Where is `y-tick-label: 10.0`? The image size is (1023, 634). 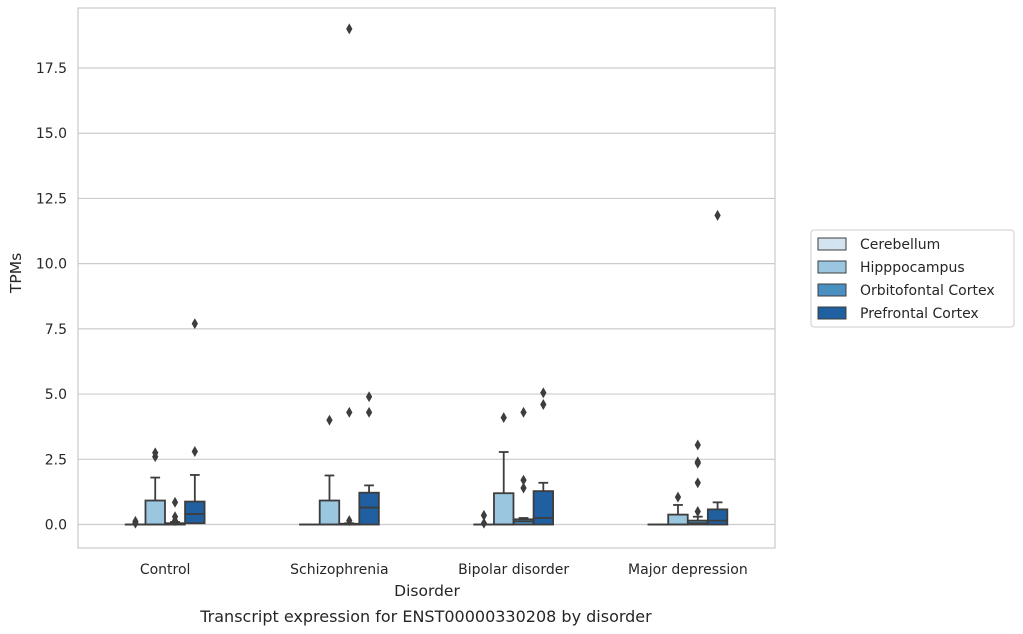 y-tick-label: 10.0 is located at coordinates (51, 265).